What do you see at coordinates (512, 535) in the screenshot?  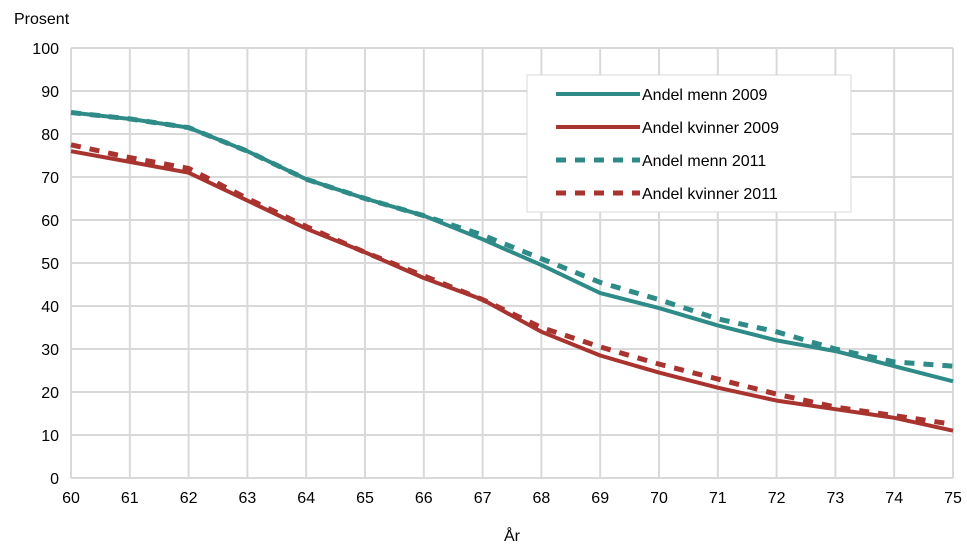 I see `x-axis-title: År` at bounding box center [512, 535].